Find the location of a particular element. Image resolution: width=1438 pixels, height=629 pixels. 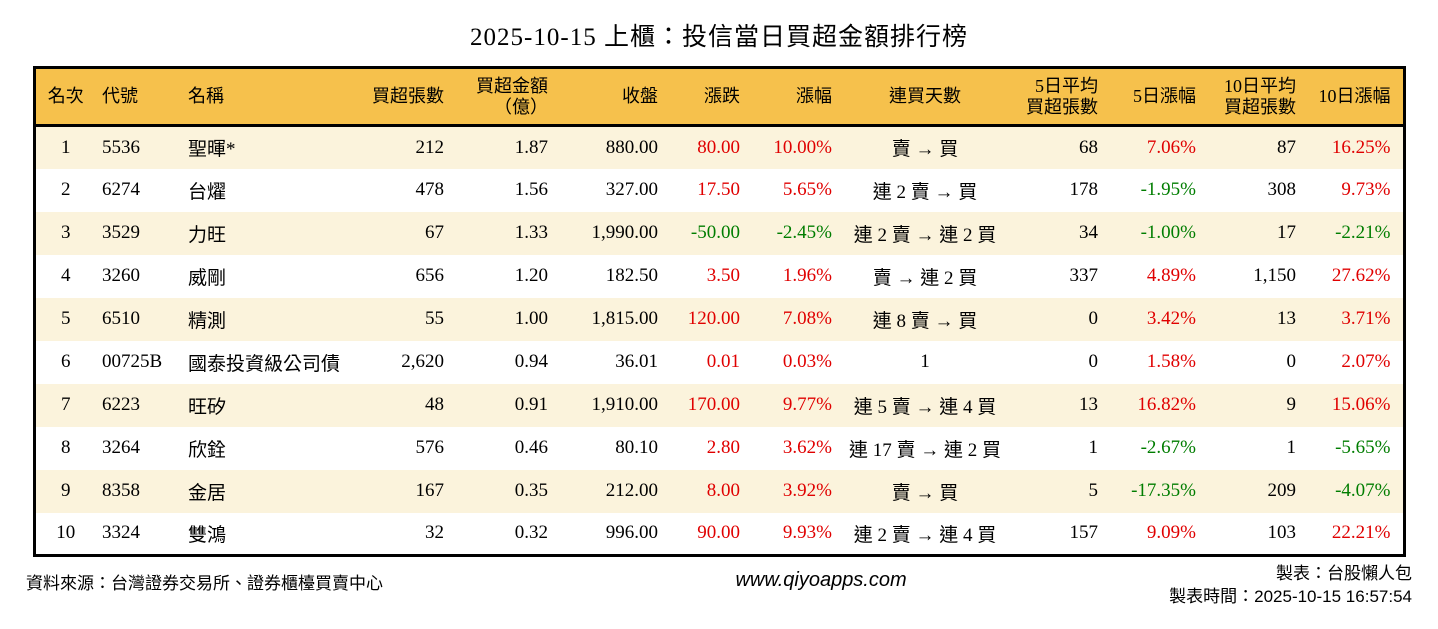

cell-streak: 賣 → 連 2 買 is located at coordinates (925, 278).